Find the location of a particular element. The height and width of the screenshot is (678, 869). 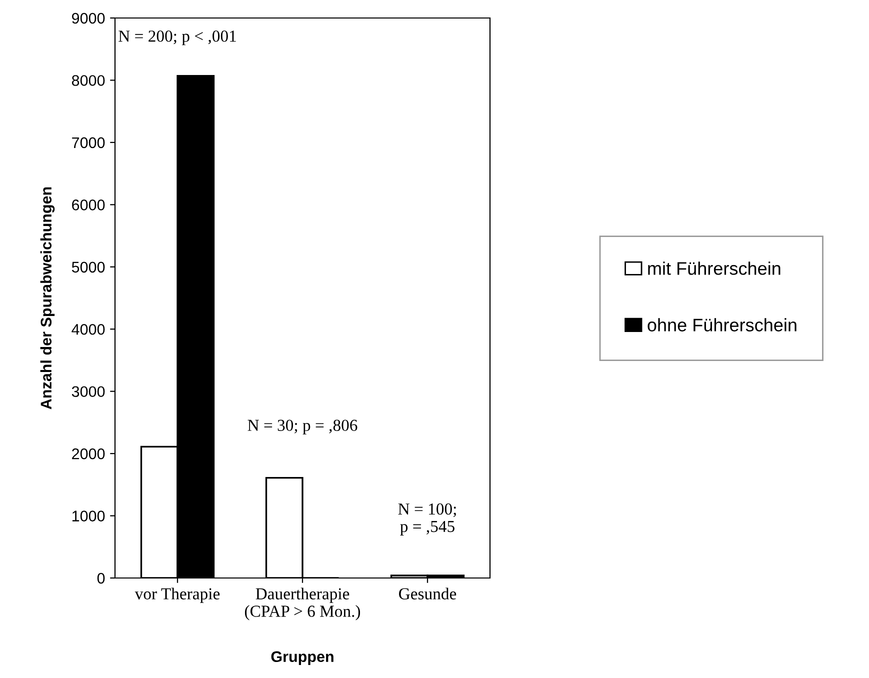

y-tick-label: 8000 is located at coordinates (88, 80).